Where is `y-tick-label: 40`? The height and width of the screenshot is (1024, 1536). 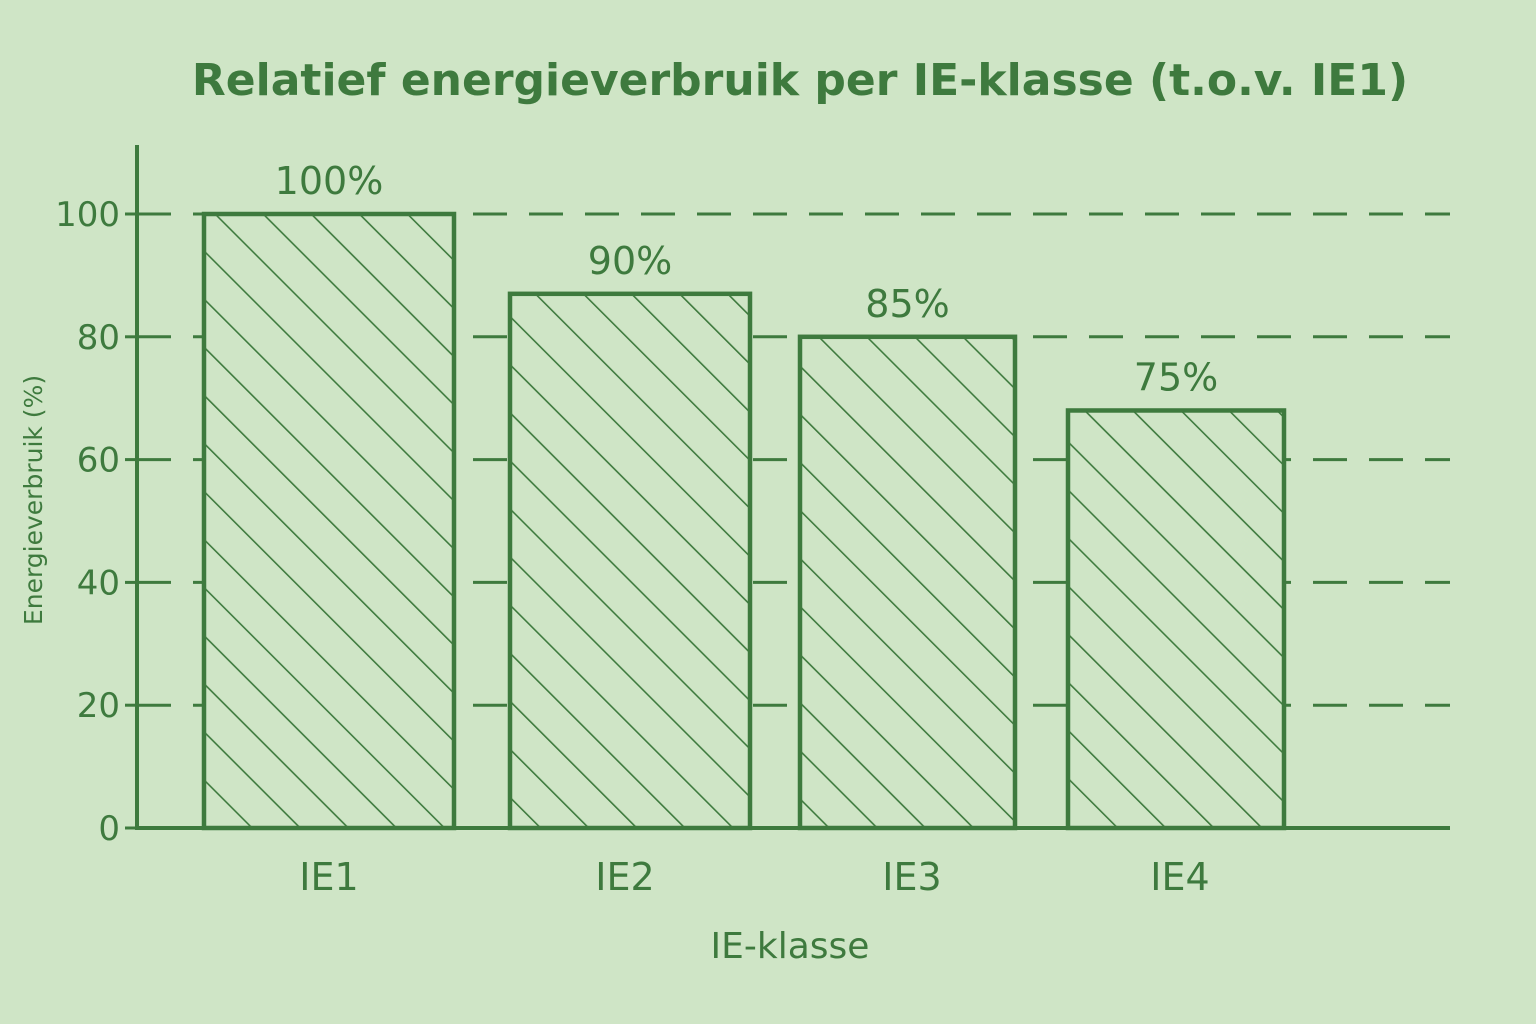
y-tick-label: 40 is located at coordinates (98, 583).